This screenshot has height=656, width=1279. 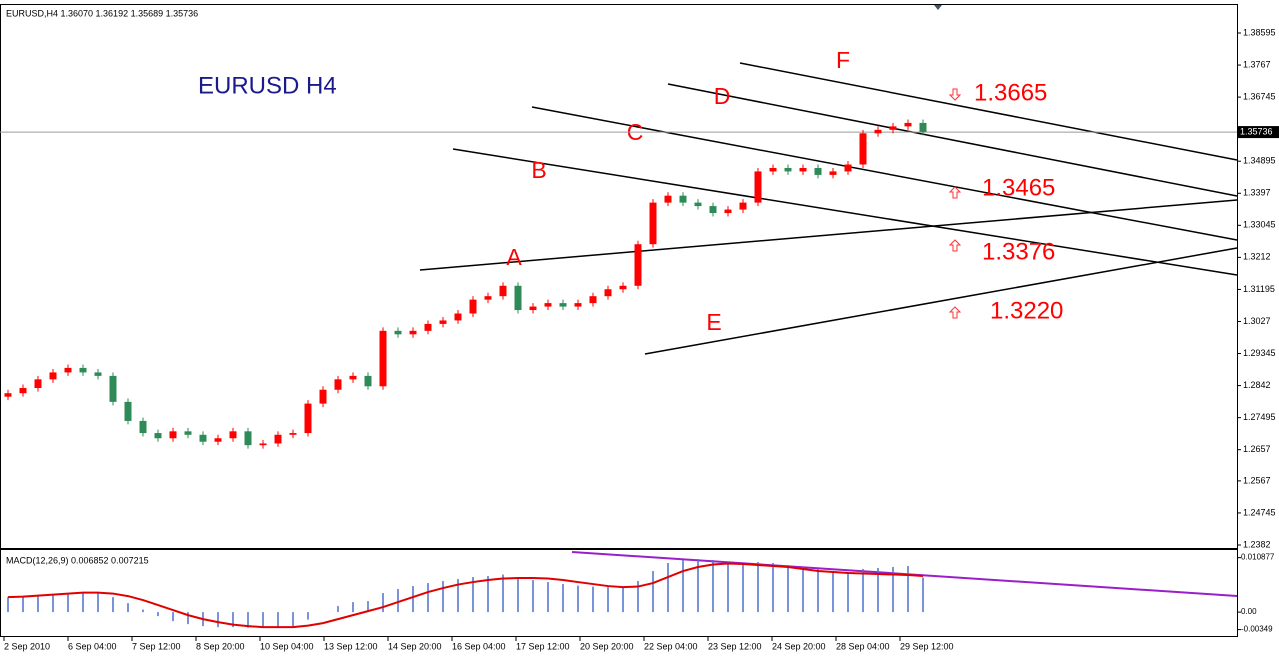 I want to click on last-price-box, so click(x=1258, y=132).